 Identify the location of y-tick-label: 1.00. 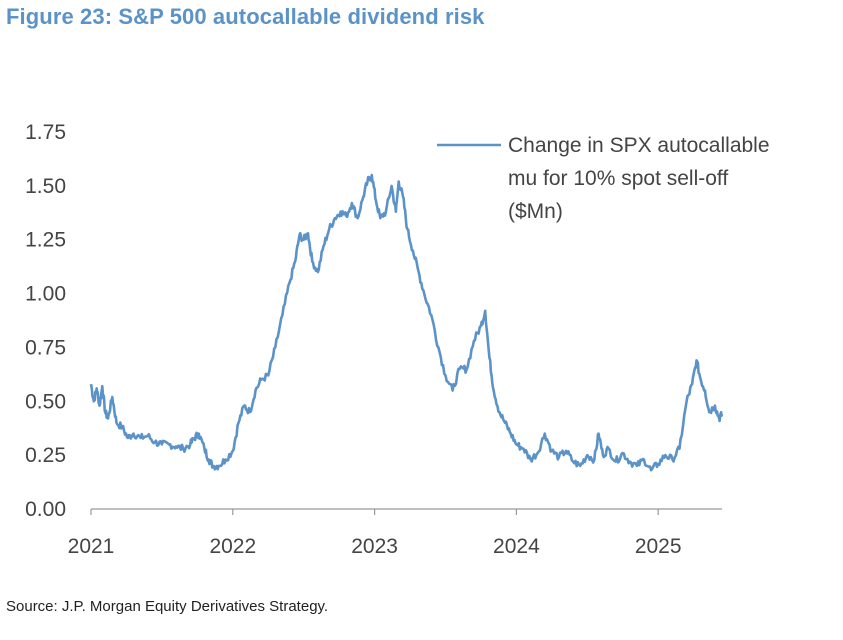
(45, 294).